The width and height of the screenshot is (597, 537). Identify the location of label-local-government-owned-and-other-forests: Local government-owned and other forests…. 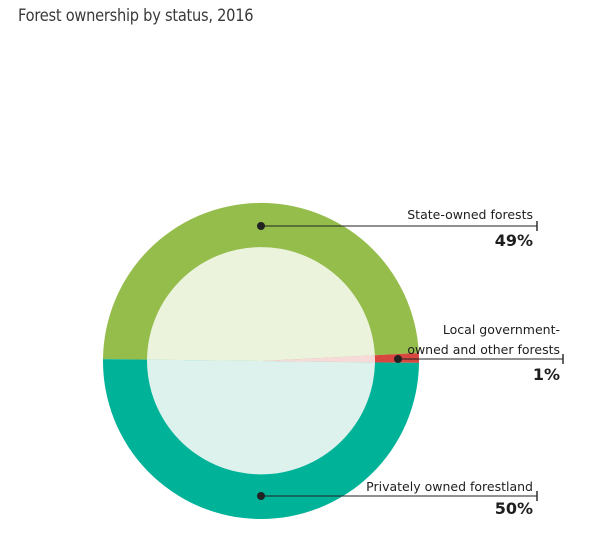
(479, 353).